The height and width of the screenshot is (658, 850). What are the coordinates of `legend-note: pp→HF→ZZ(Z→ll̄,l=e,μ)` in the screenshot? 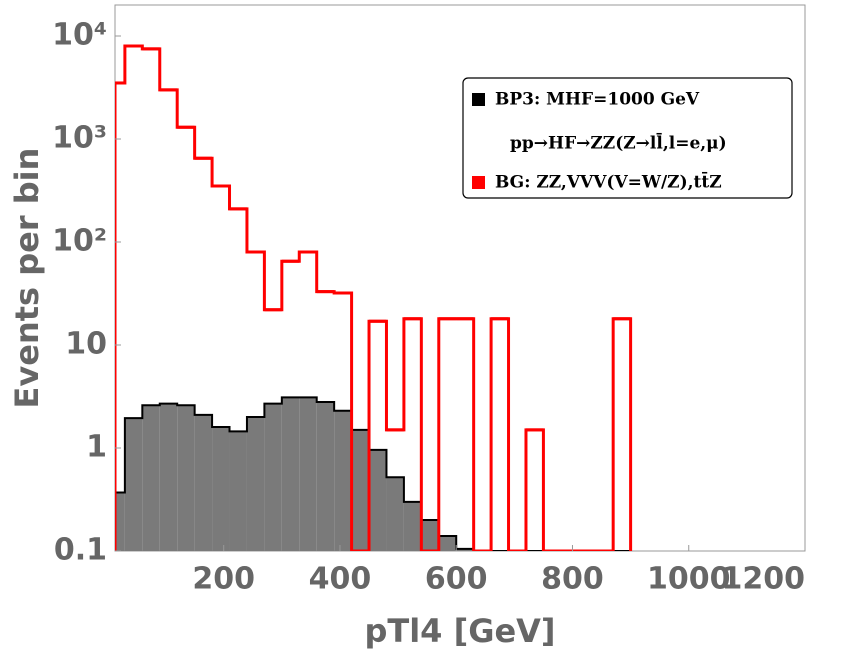 It's located at (618, 142).